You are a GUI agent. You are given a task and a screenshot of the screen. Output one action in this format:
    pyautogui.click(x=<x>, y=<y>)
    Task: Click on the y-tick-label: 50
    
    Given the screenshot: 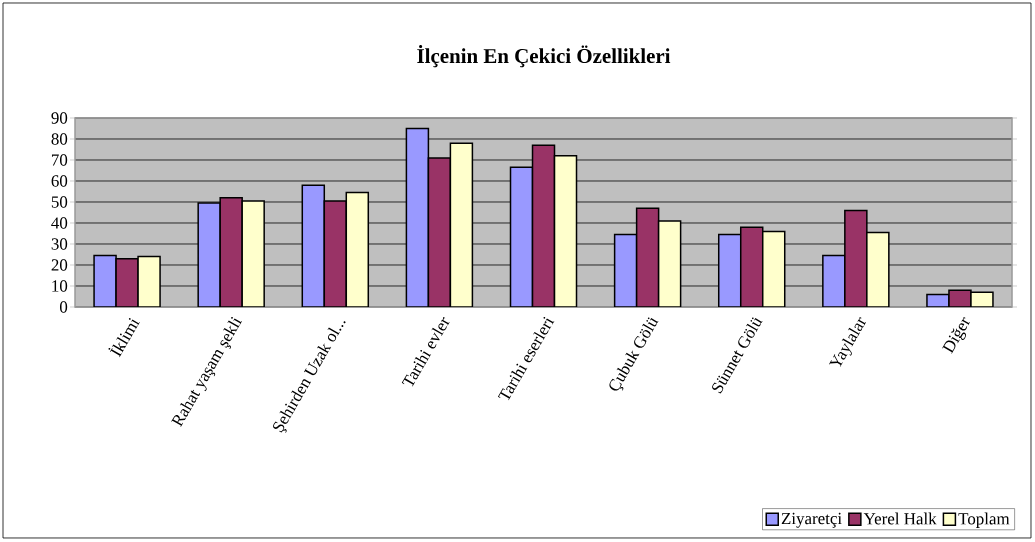 What is the action you would take?
    pyautogui.click(x=59, y=202)
    